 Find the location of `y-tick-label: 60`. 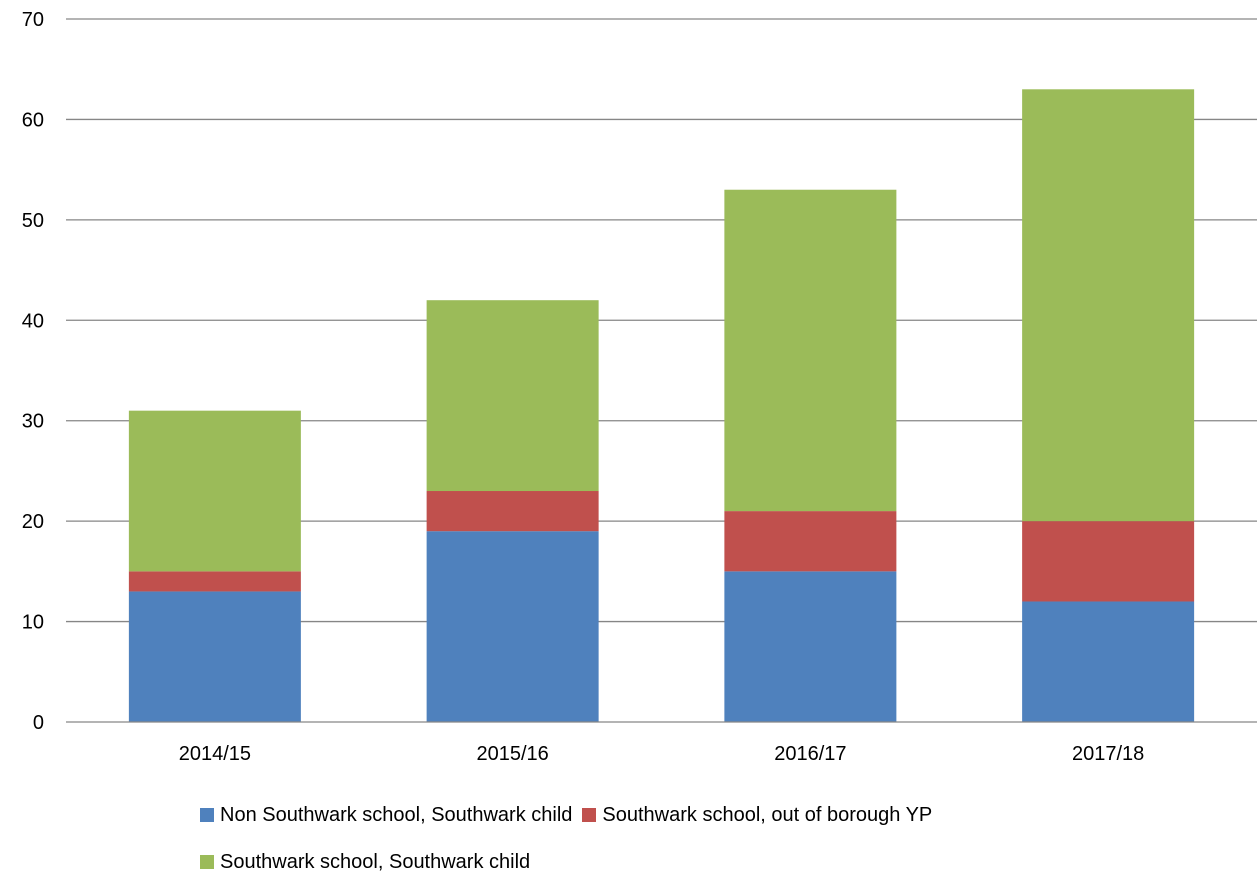

y-tick-label: 60 is located at coordinates (33, 120).